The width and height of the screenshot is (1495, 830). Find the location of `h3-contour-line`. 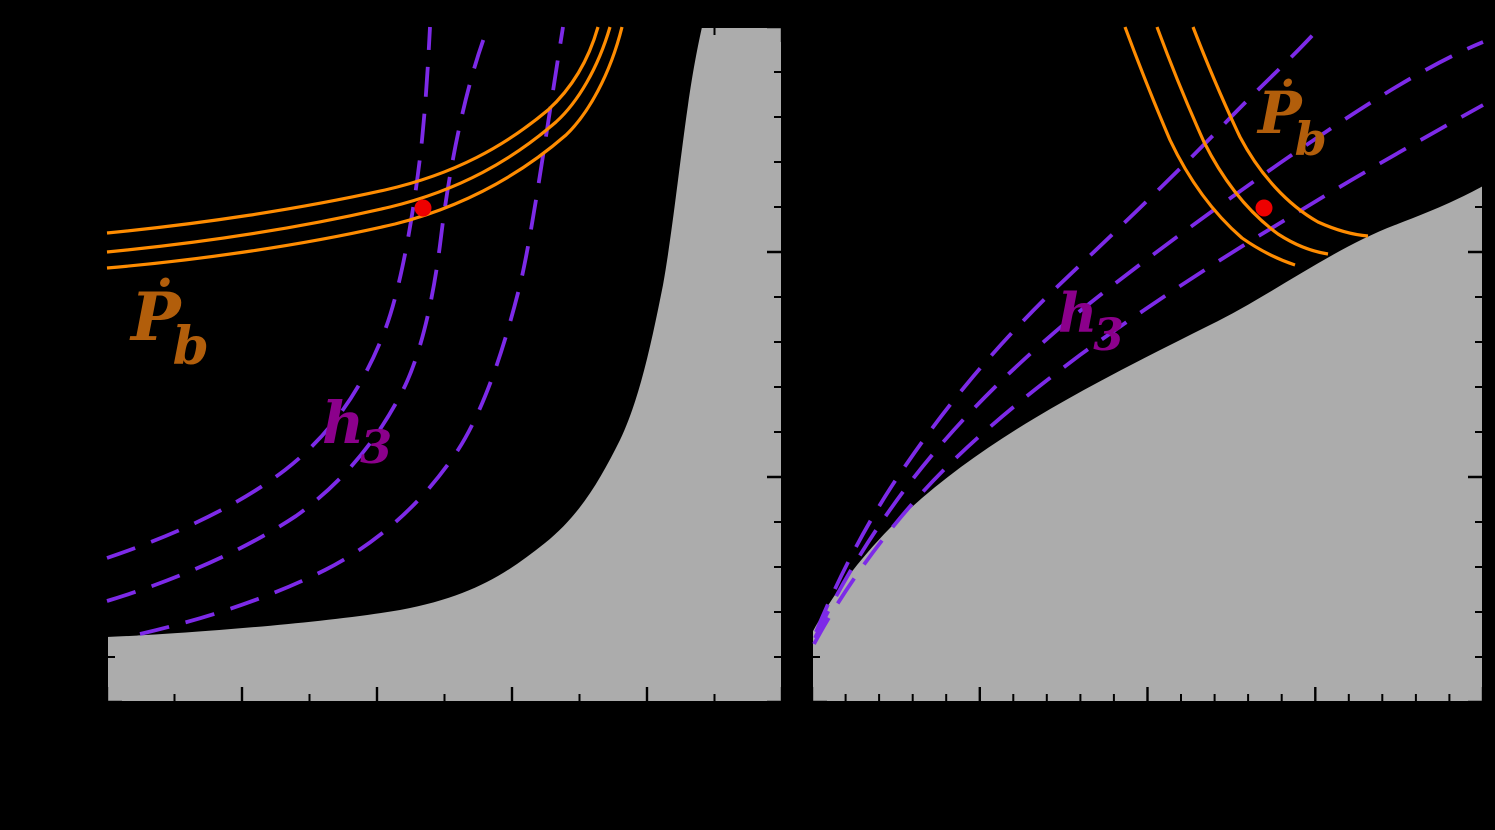

h3-contour-line is located at coordinates (269, 293).